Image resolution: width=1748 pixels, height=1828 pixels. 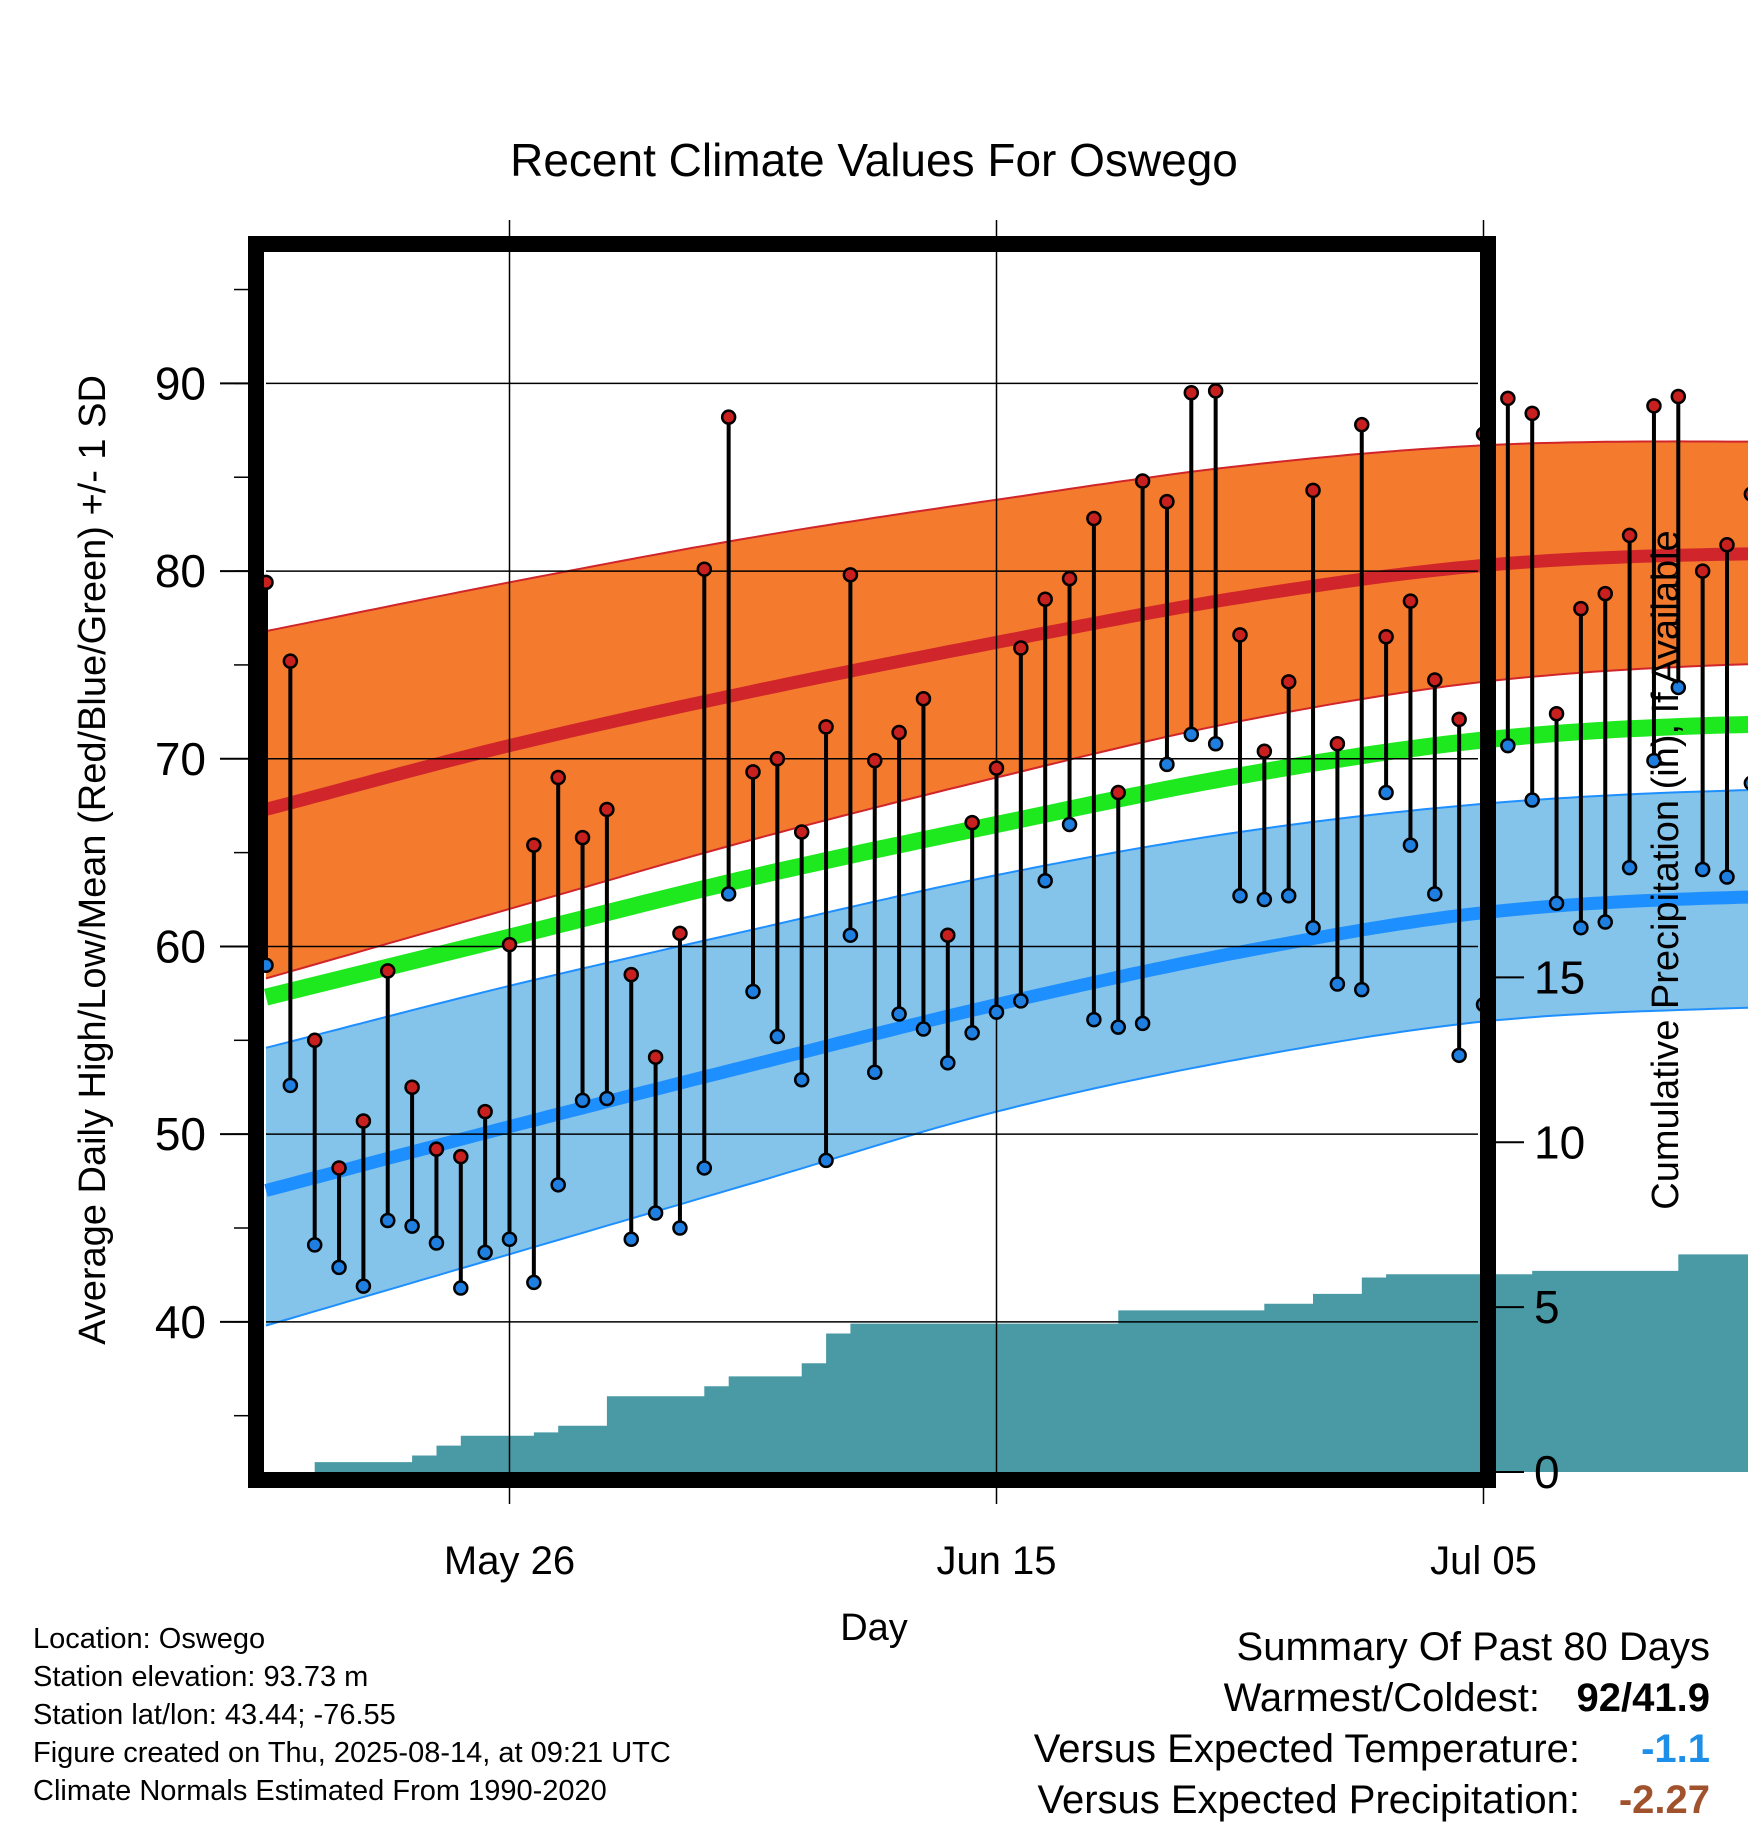 I want to click on x-tick-label: May 26, so click(x=509, y=1561).